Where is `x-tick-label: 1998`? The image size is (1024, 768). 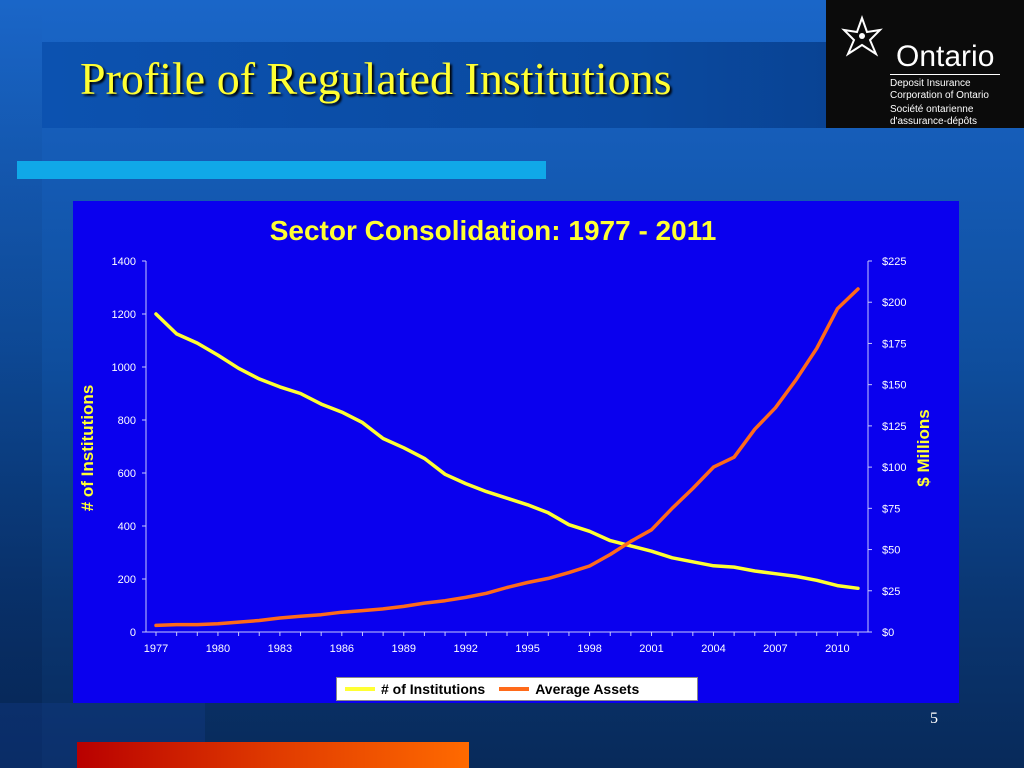 x-tick-label: 1998 is located at coordinates (589, 649).